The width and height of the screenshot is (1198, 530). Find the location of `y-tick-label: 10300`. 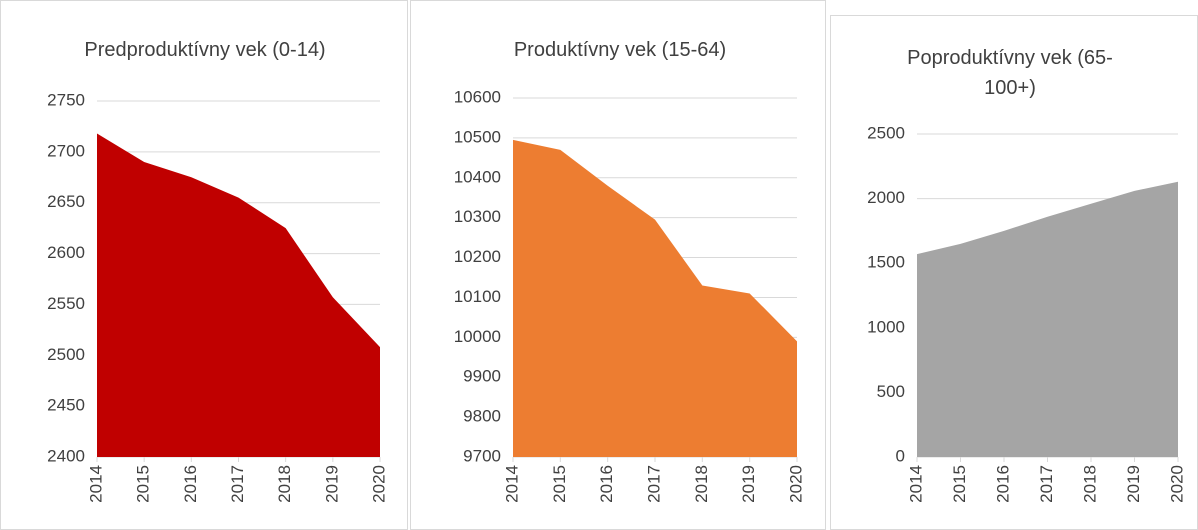

y-tick-label: 10300 is located at coordinates (477, 216).